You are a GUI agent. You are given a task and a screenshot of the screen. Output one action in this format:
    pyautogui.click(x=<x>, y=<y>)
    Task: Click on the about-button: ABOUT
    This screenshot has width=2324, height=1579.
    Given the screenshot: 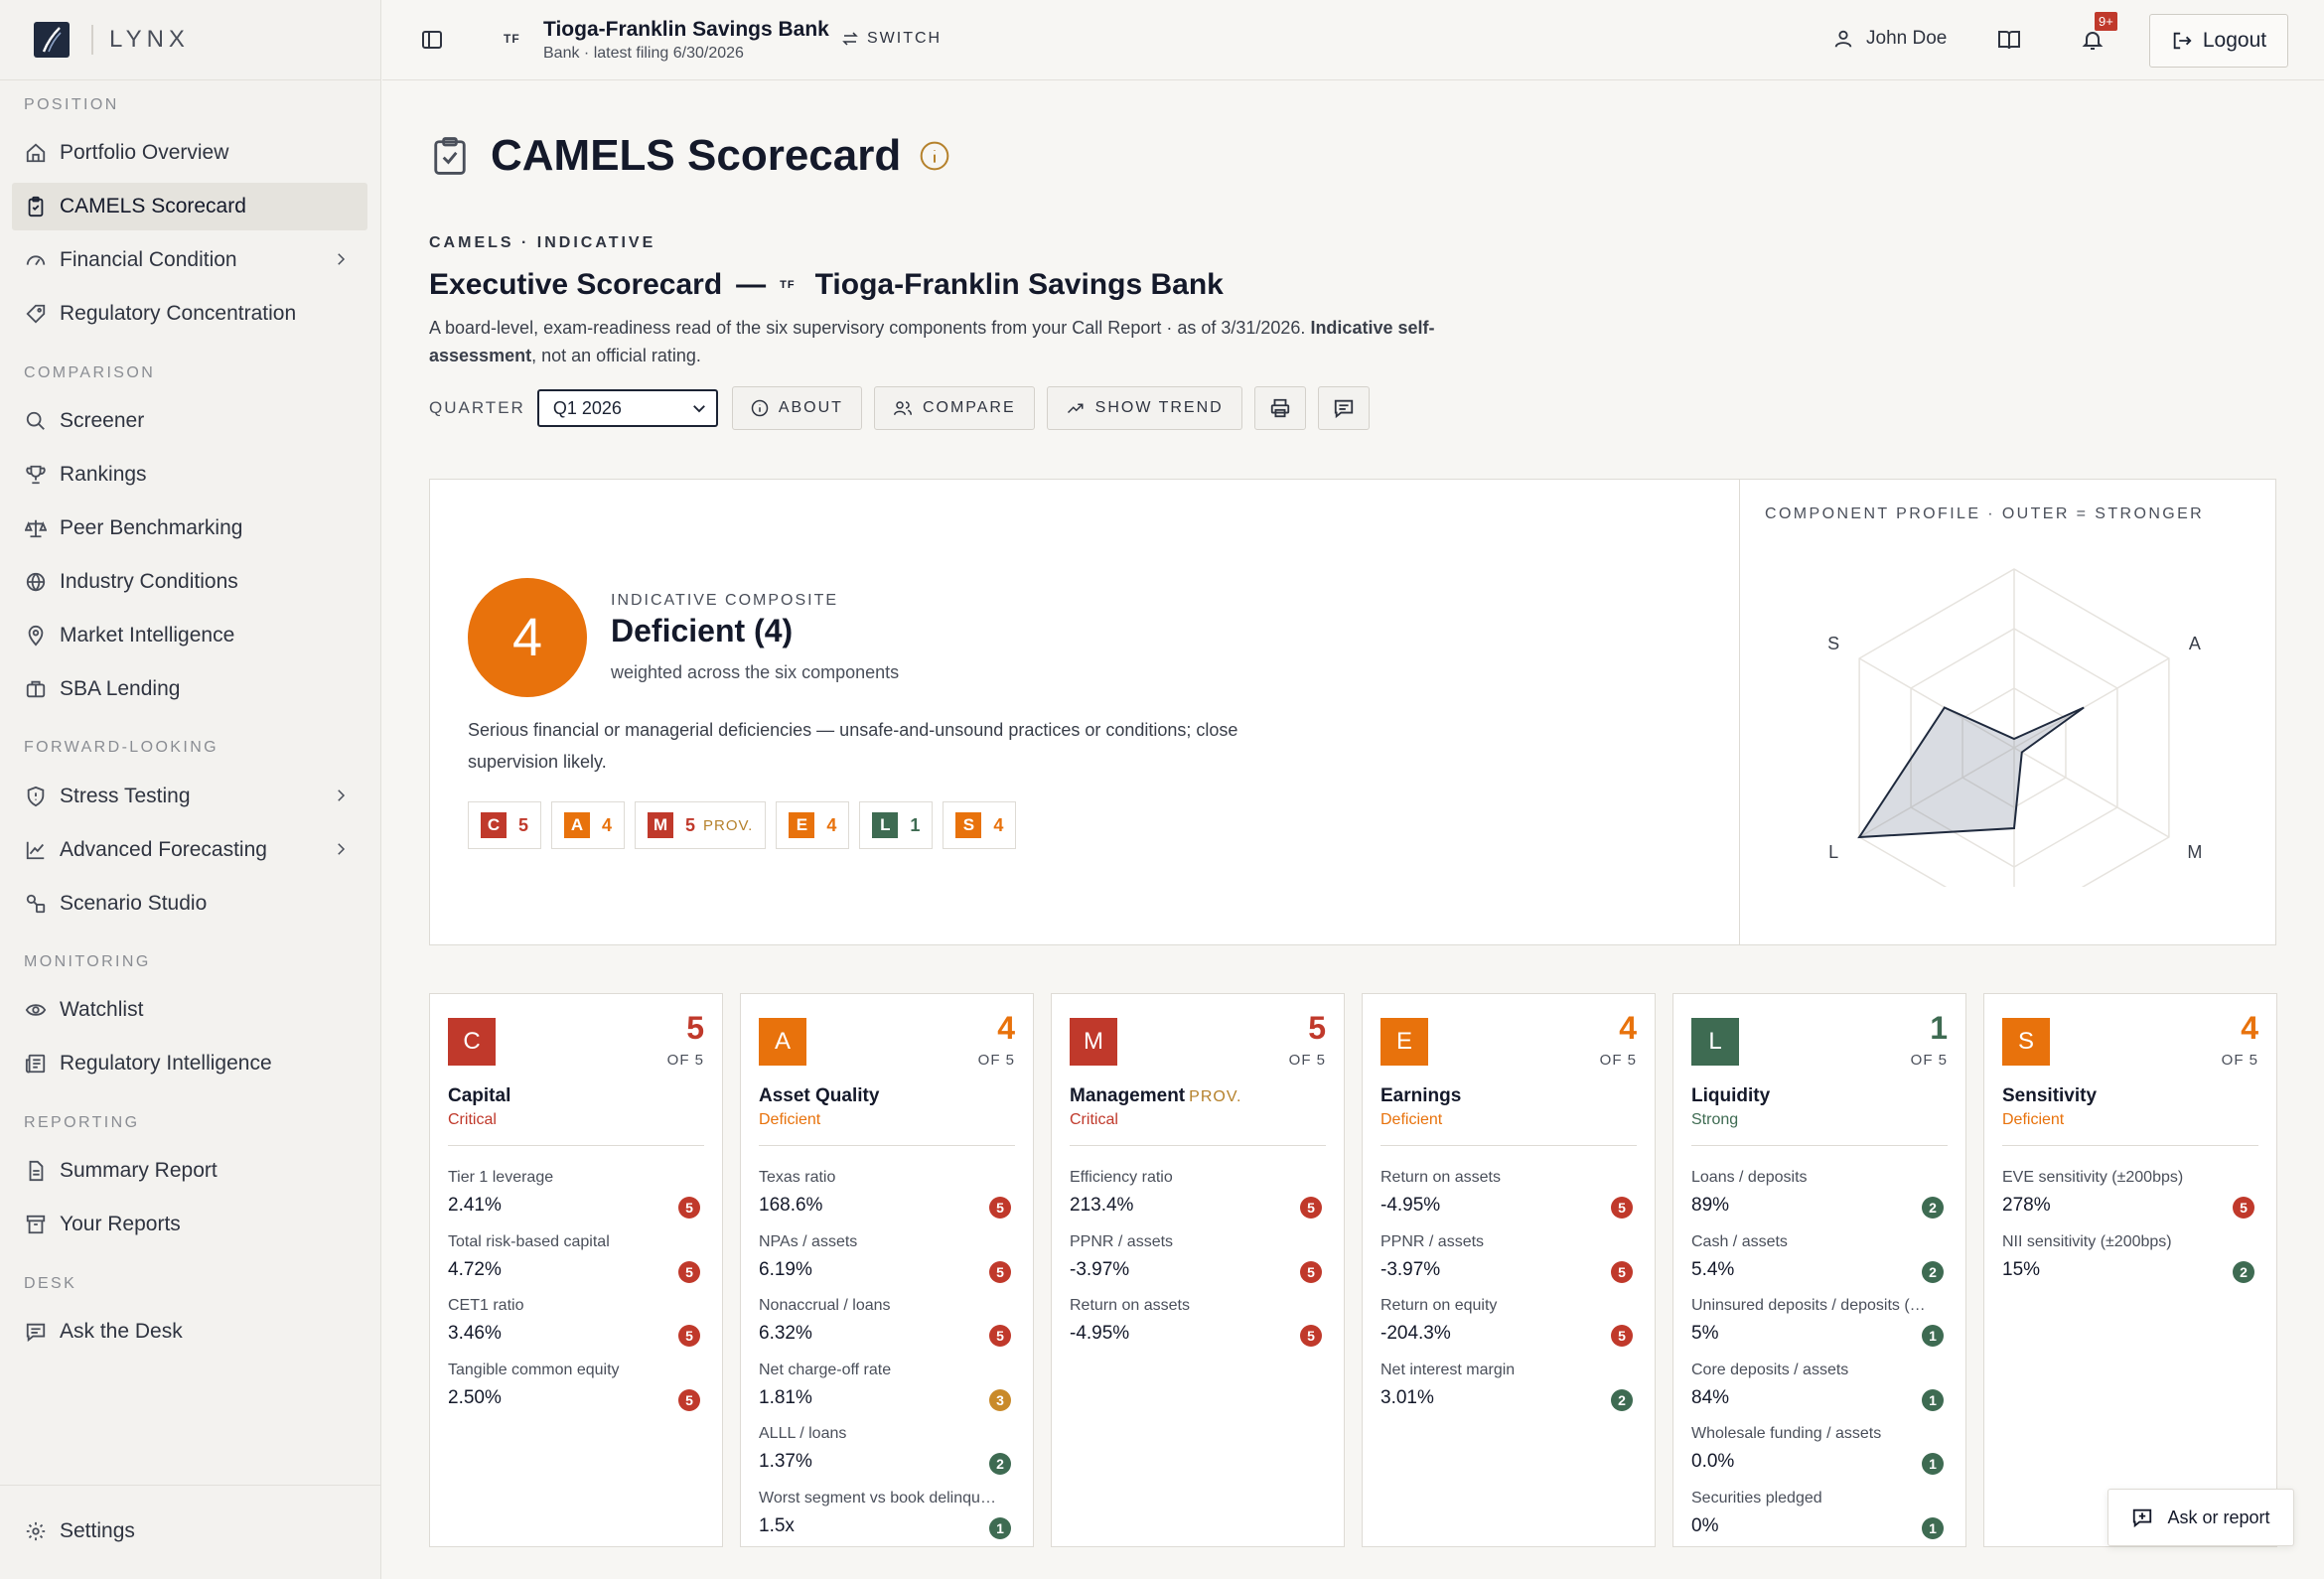 What is the action you would take?
    pyautogui.click(x=796, y=408)
    